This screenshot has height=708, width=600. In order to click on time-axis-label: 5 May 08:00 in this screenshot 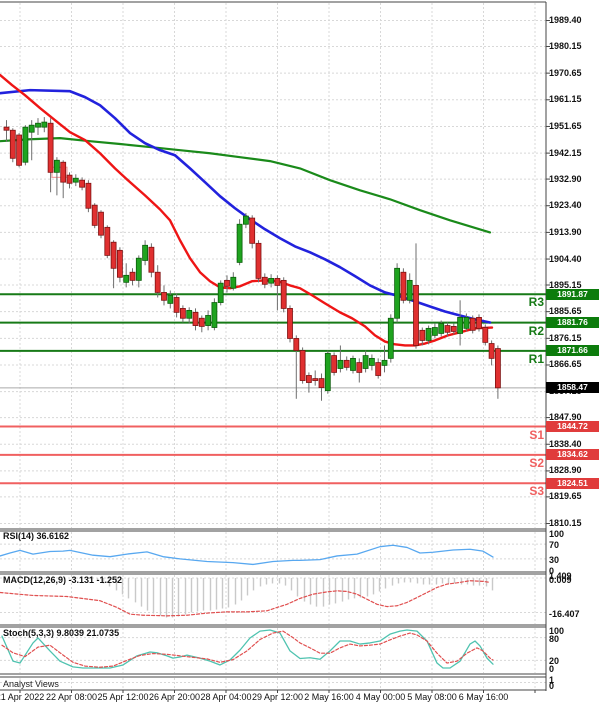, I will do `click(432, 697)`.